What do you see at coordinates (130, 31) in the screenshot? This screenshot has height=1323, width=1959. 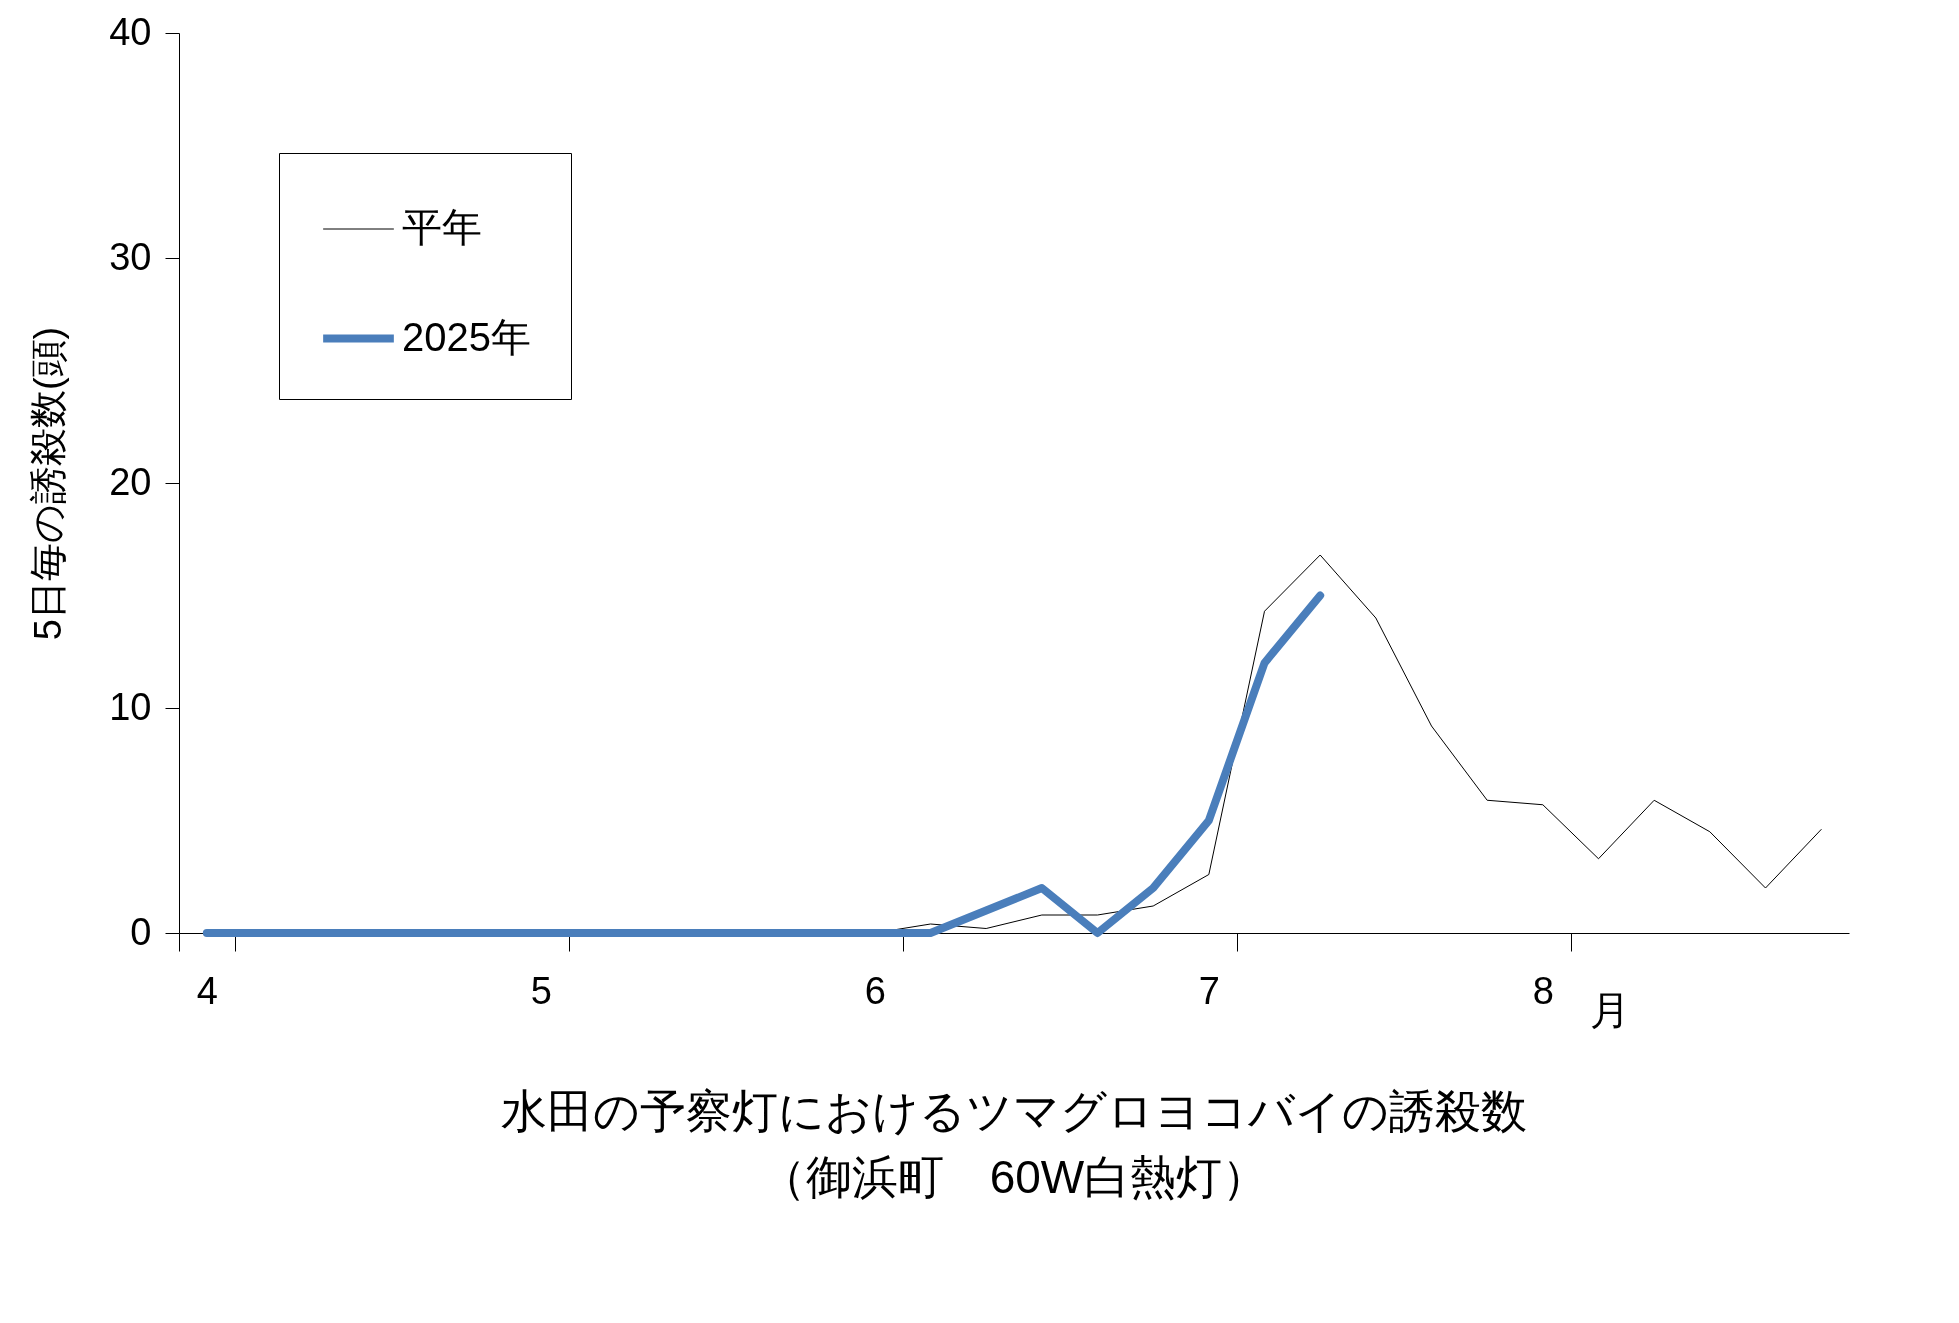 I see `y-tick-label: 40` at bounding box center [130, 31].